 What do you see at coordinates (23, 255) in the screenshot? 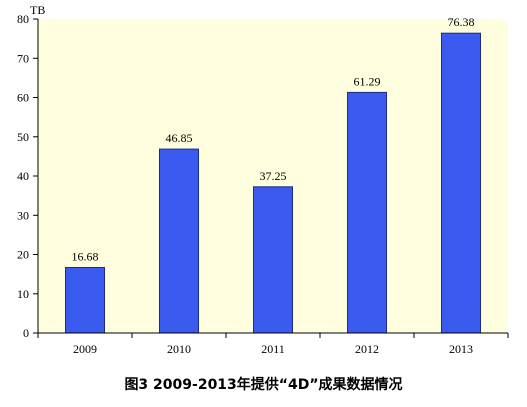
I see `y-tick-label-20: 20` at bounding box center [23, 255].